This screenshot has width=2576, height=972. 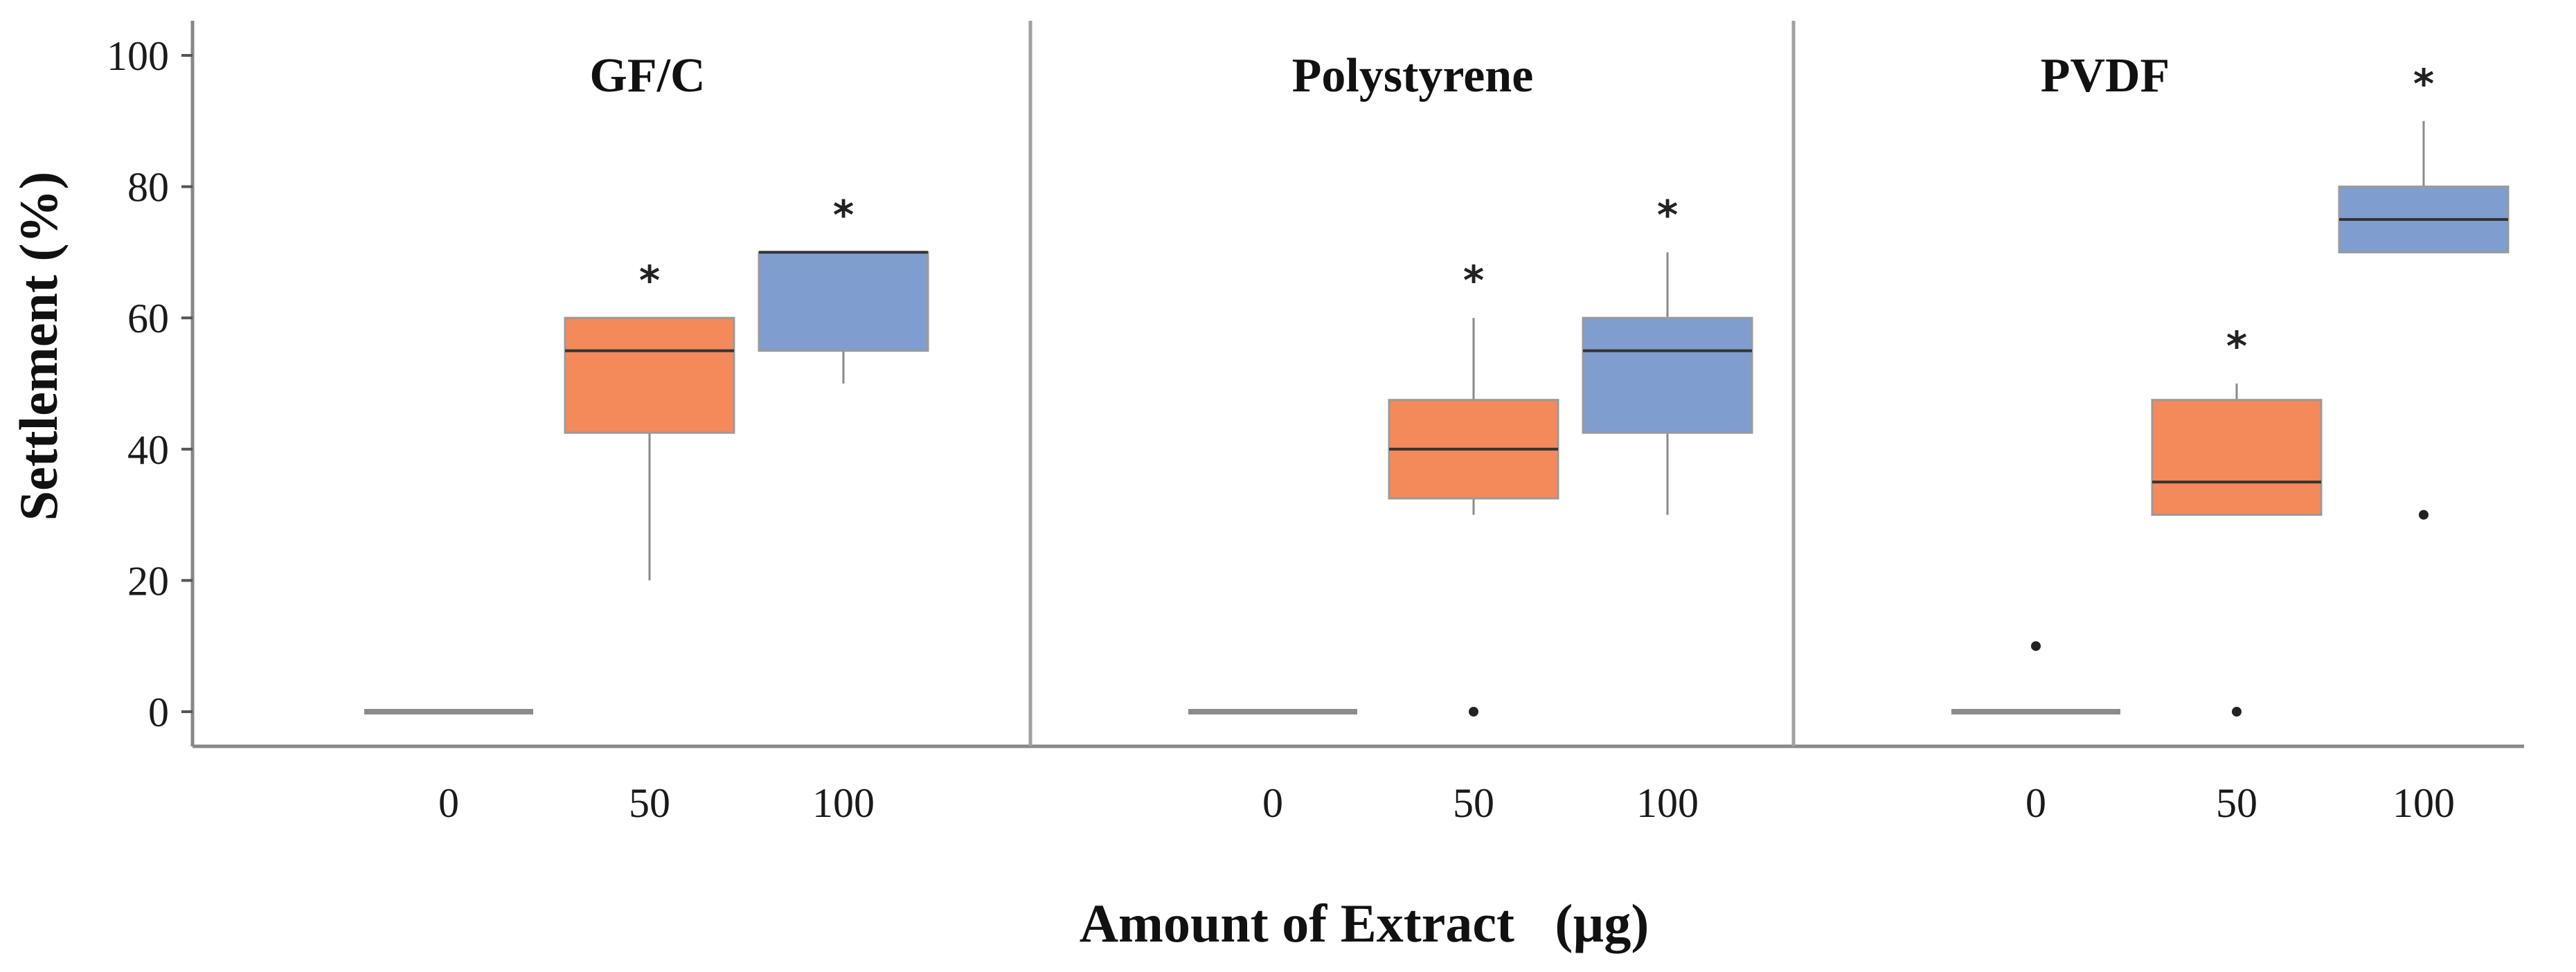 I want to click on panel-title: GF/C, so click(x=647, y=75).